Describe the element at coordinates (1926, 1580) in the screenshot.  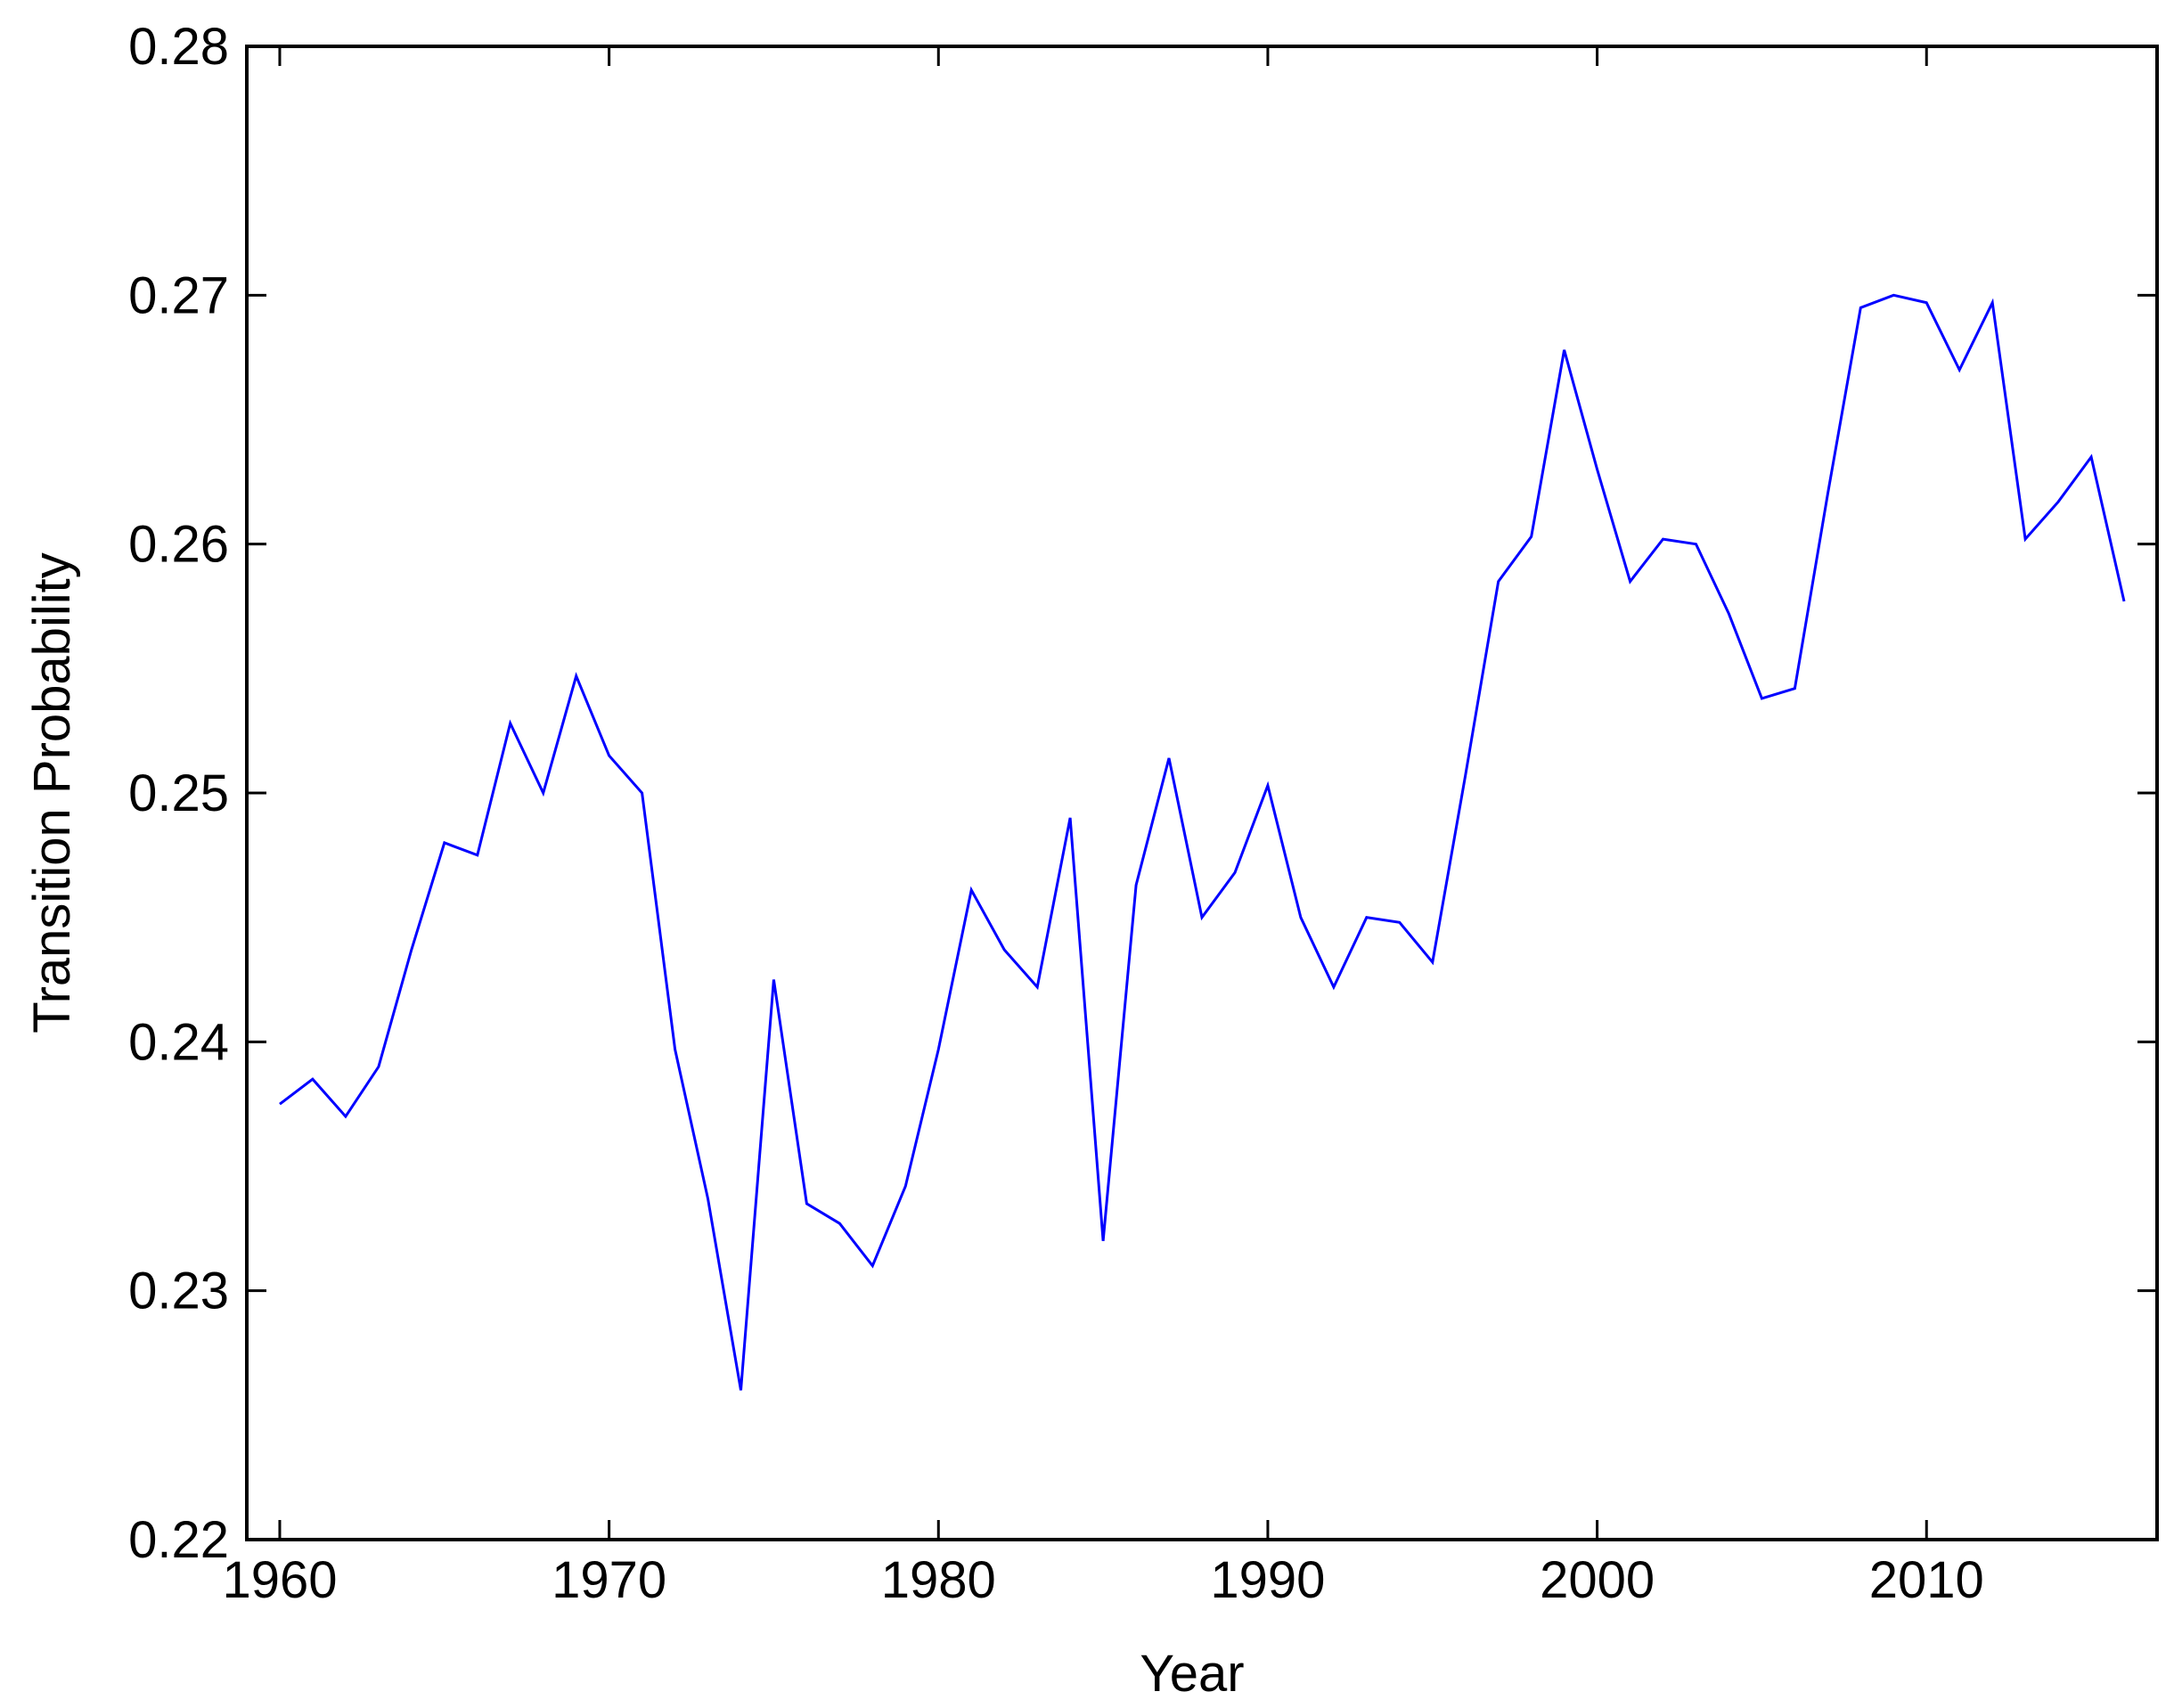
I see `x-tick-label: 2010` at that location.